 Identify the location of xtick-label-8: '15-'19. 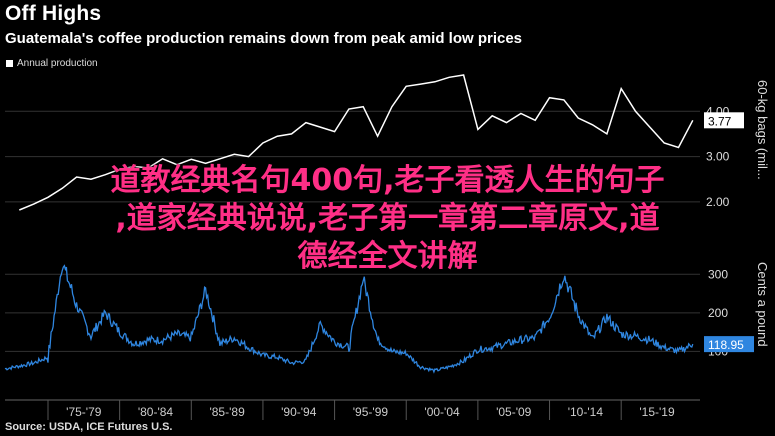
(657, 412).